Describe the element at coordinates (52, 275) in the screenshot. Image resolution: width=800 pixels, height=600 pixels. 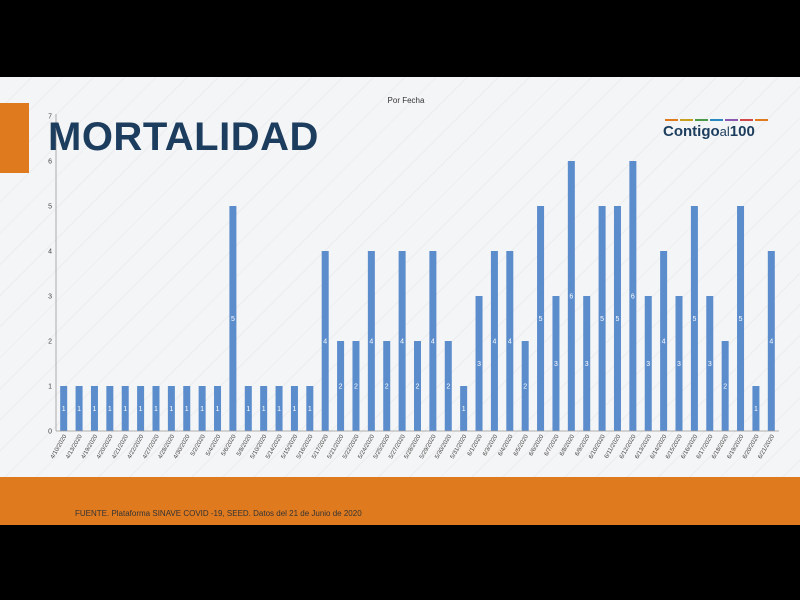
I see `y-axis: 0 1 2 3 4 5 6 7` at that location.